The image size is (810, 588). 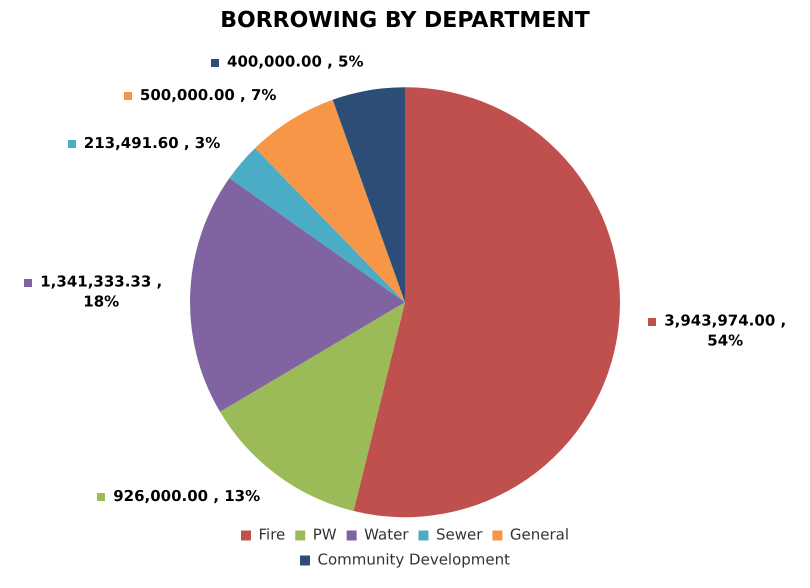 I want to click on legend-label: Water, so click(x=387, y=534).